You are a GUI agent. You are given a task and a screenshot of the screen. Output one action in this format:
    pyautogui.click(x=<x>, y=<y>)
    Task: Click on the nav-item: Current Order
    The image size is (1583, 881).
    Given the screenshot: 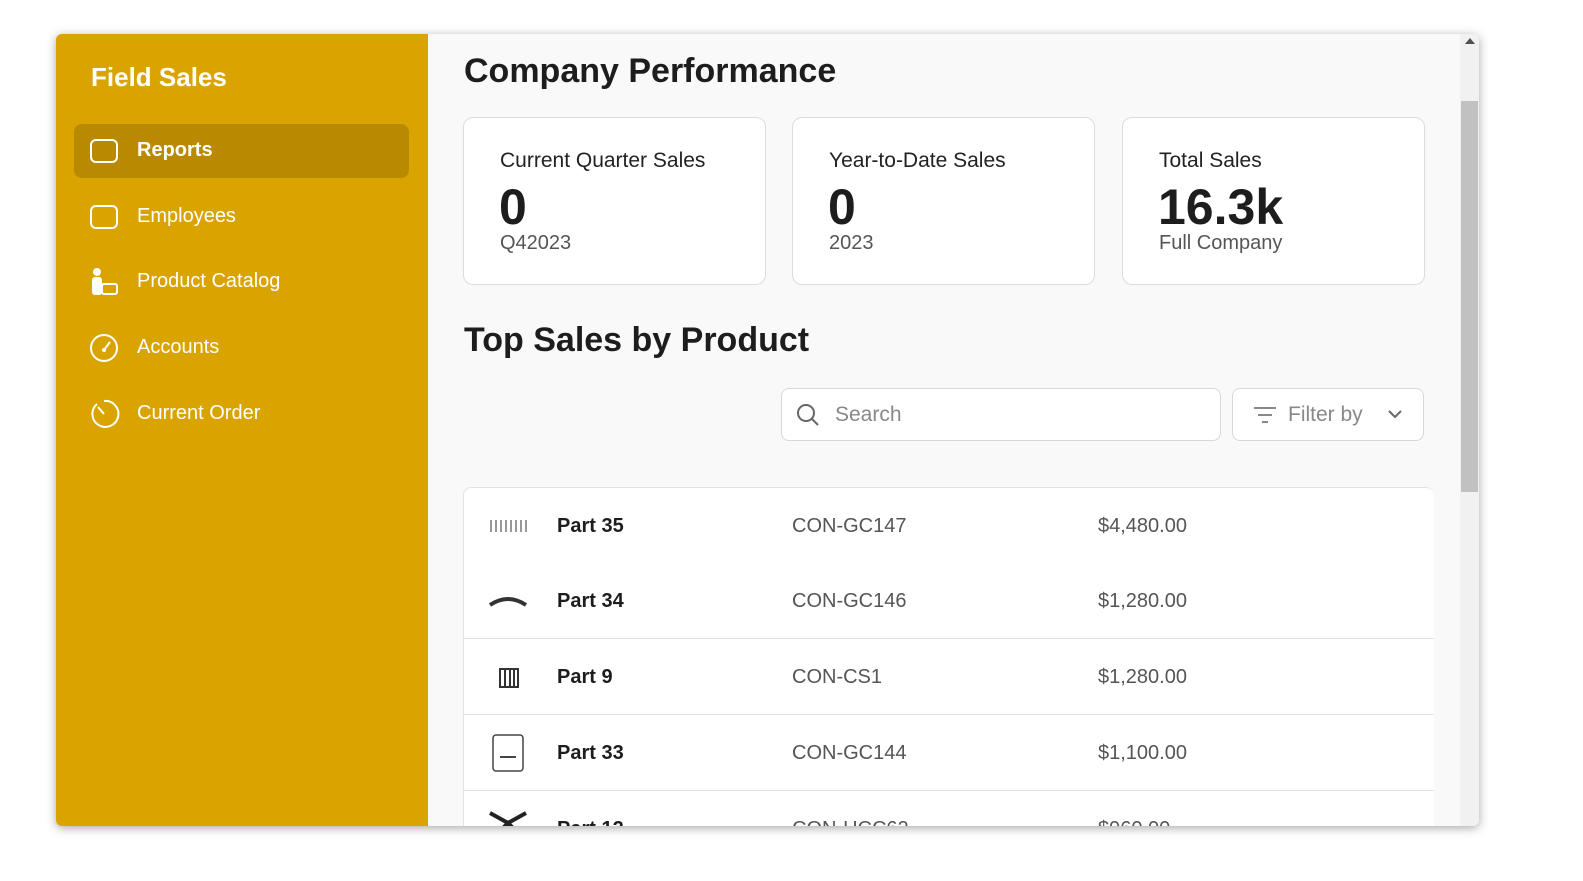 What is the action you would take?
    pyautogui.click(x=241, y=414)
    